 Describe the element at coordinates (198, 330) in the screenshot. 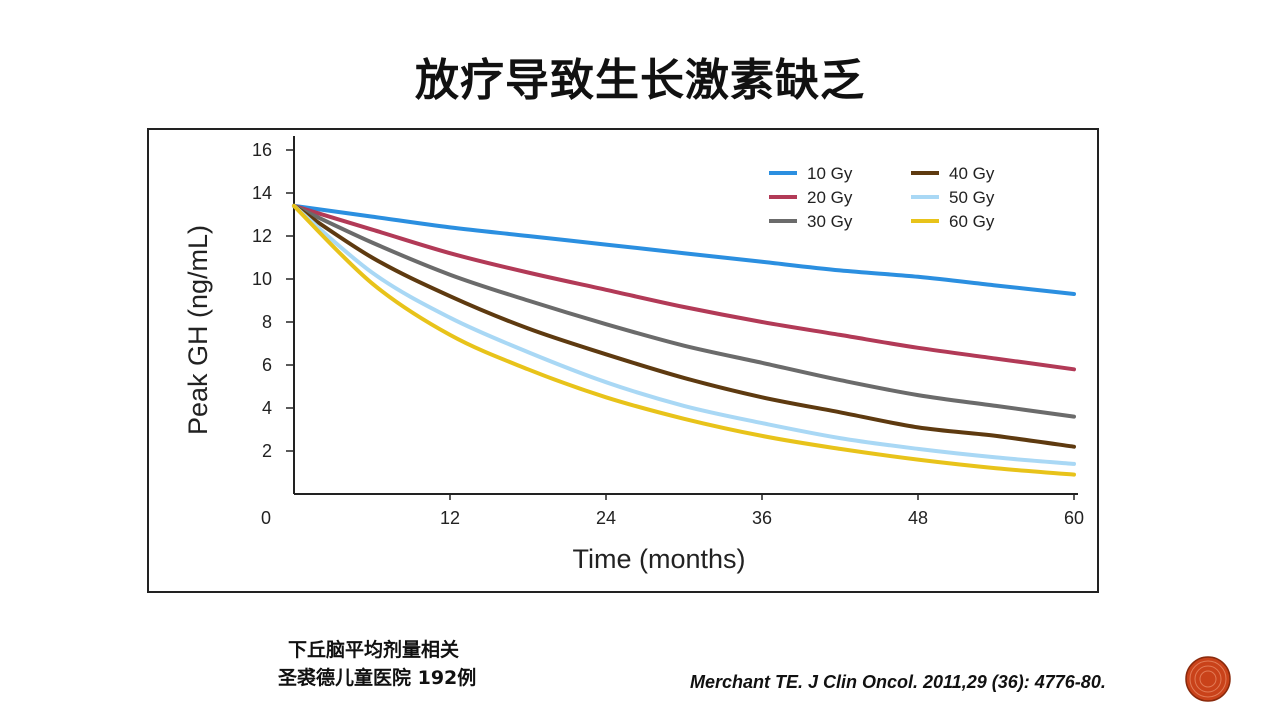

I see `y-axis-title: Peak GH (ng/mL)` at that location.